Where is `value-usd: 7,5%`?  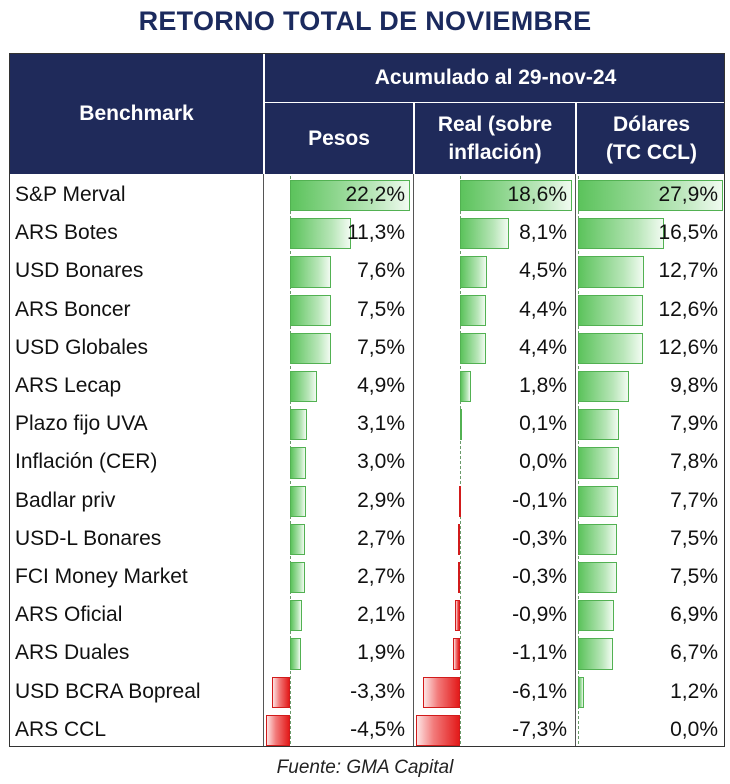
value-usd: 7,5% is located at coordinates (694, 576).